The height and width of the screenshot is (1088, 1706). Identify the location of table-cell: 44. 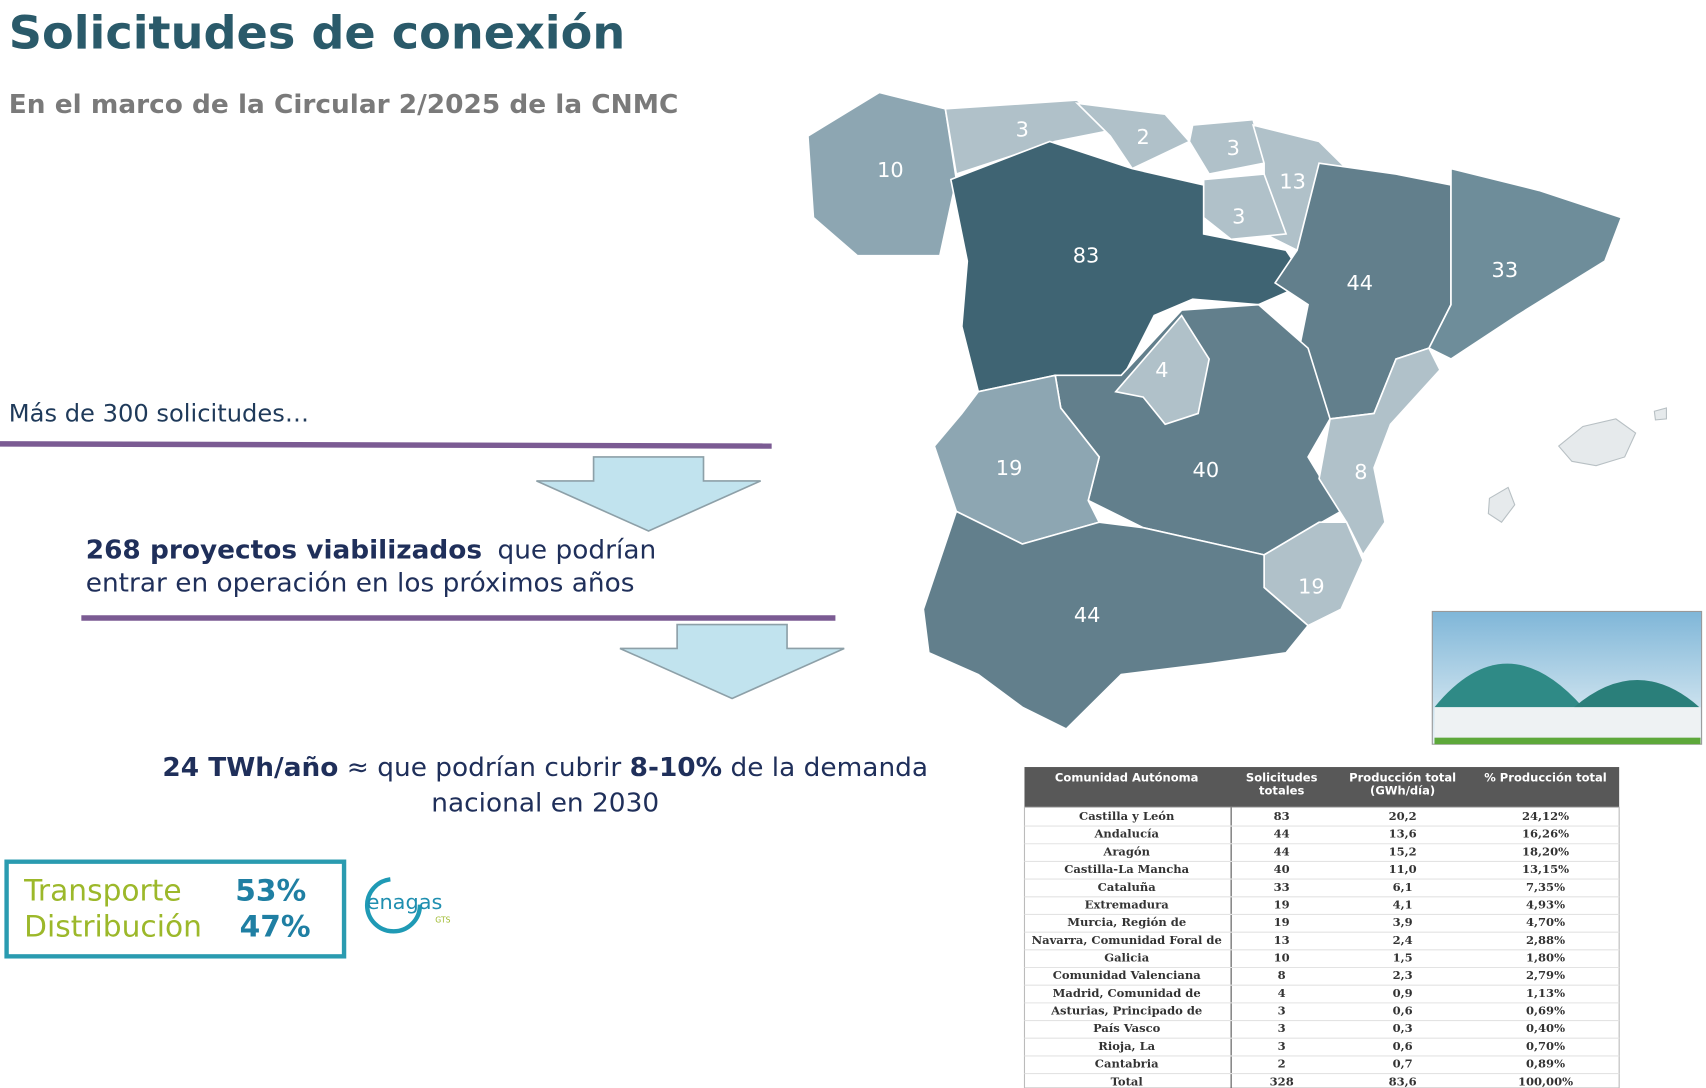
(1282, 834).